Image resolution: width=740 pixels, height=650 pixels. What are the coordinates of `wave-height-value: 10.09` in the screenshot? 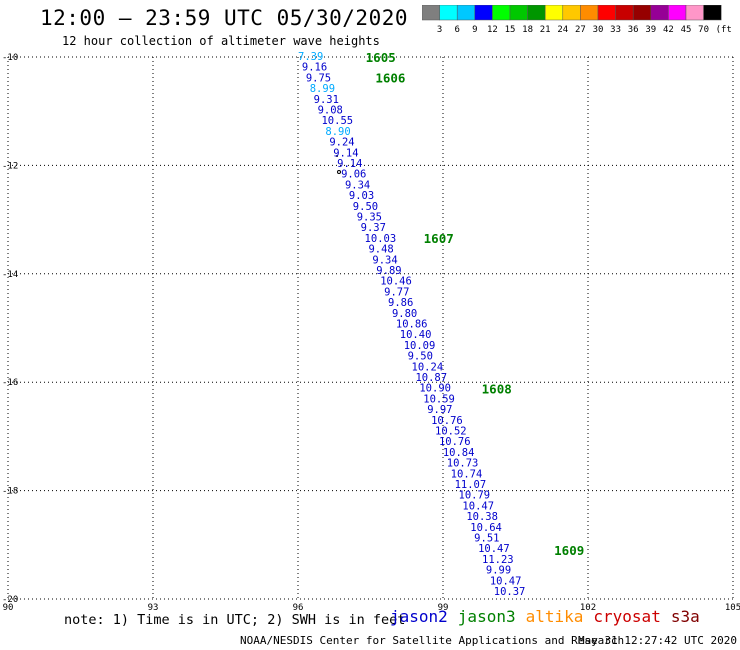 It's located at (420, 346).